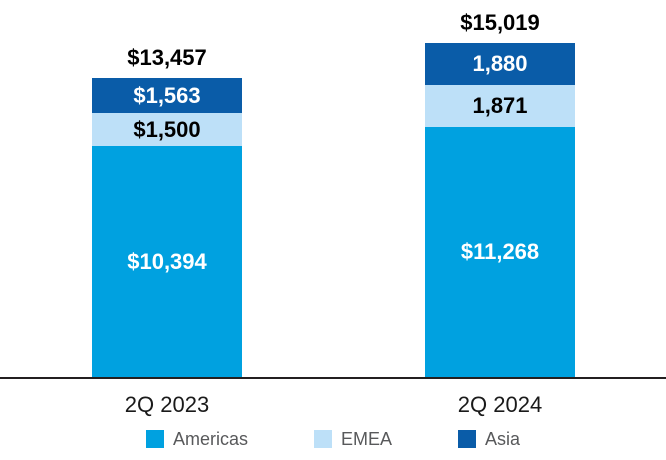 The image size is (666, 460). I want to click on segment-americas-2q2023: $10,394, so click(167, 261).